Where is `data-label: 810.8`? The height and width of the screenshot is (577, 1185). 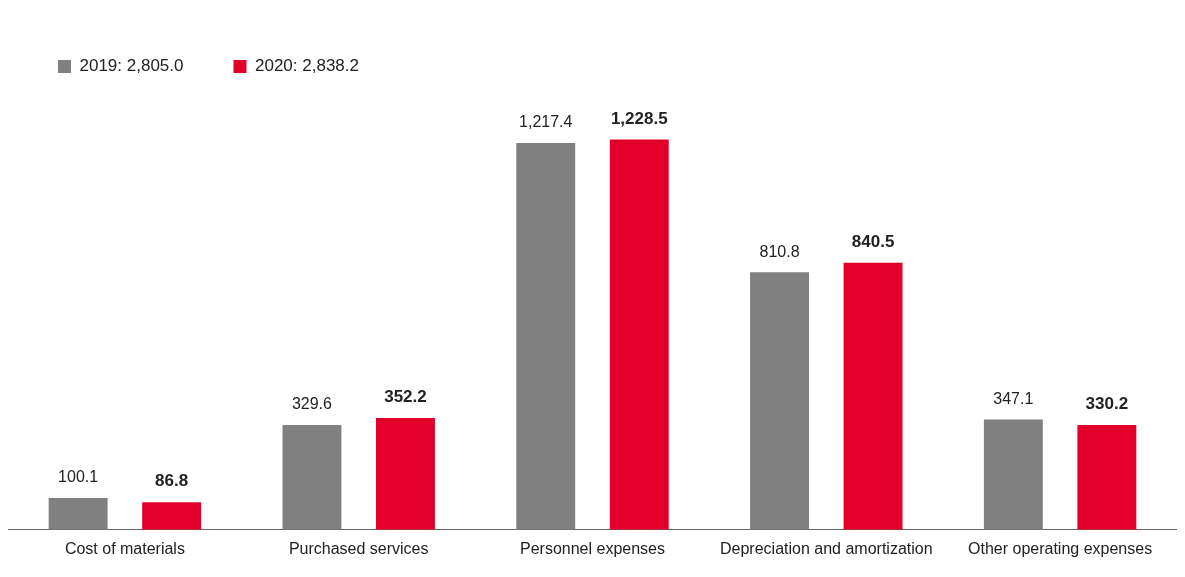 data-label: 810.8 is located at coordinates (779, 251).